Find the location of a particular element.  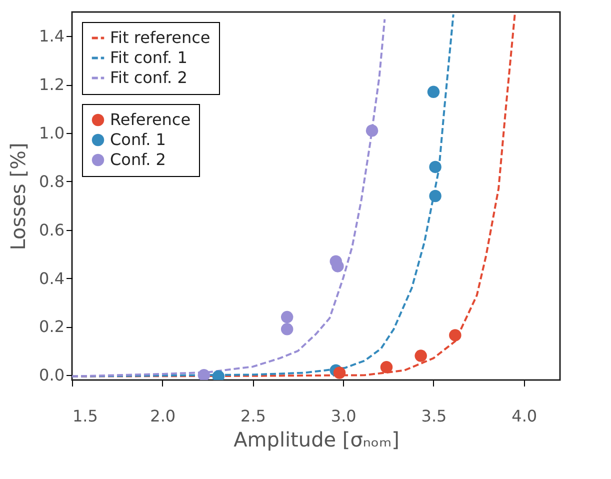

x-axis-title: Amplitude [σₙₒₘ] is located at coordinates (317, 440).